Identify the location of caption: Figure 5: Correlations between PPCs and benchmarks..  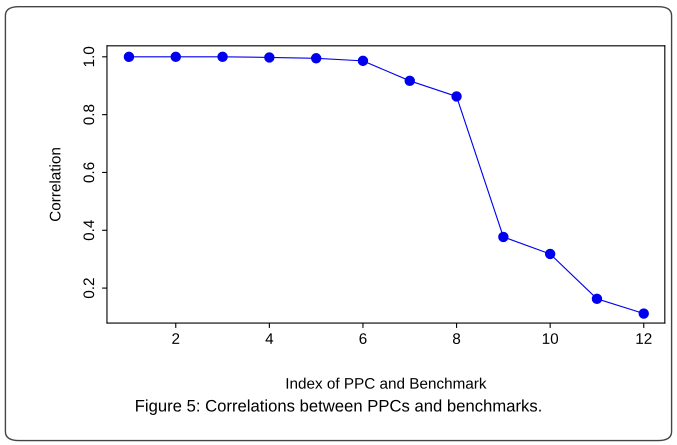
(338, 407).